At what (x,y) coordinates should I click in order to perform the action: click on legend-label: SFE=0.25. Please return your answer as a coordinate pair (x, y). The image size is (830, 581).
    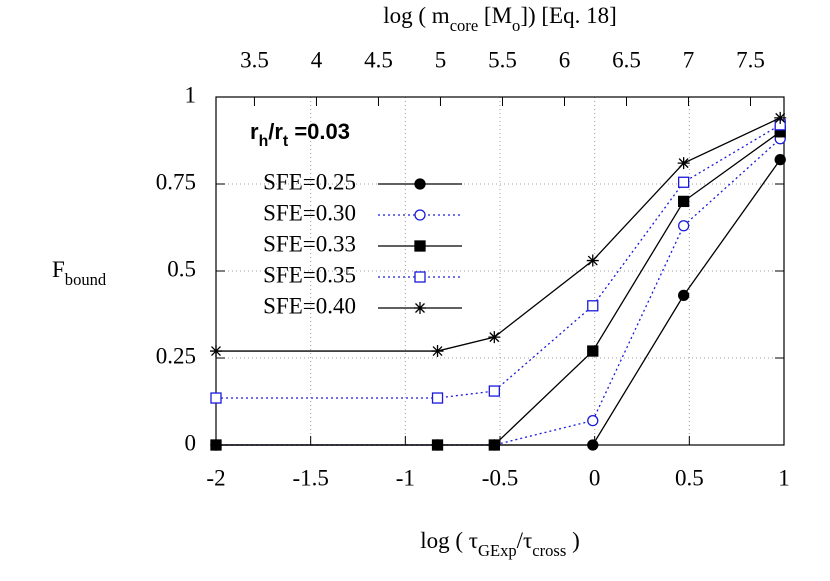
    Looking at the image, I should click on (309, 181).